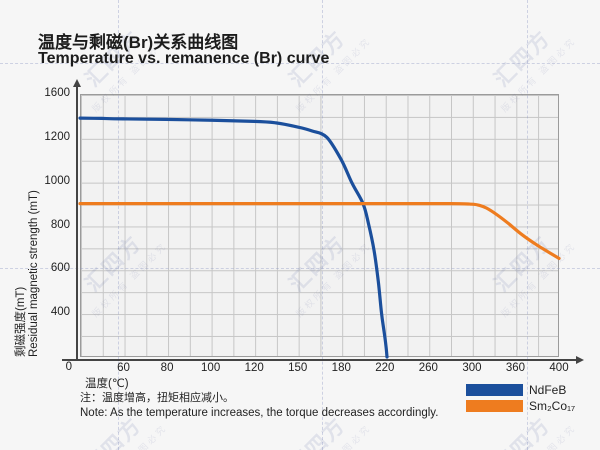  What do you see at coordinates (107, 384) in the screenshot?
I see `x-axis-title: 温度(℃)` at bounding box center [107, 384].